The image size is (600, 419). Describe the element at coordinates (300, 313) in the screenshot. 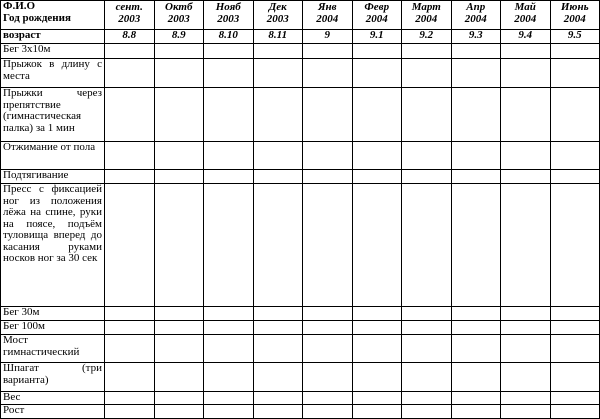

I see `exercise-row: Бег 30м` at that location.